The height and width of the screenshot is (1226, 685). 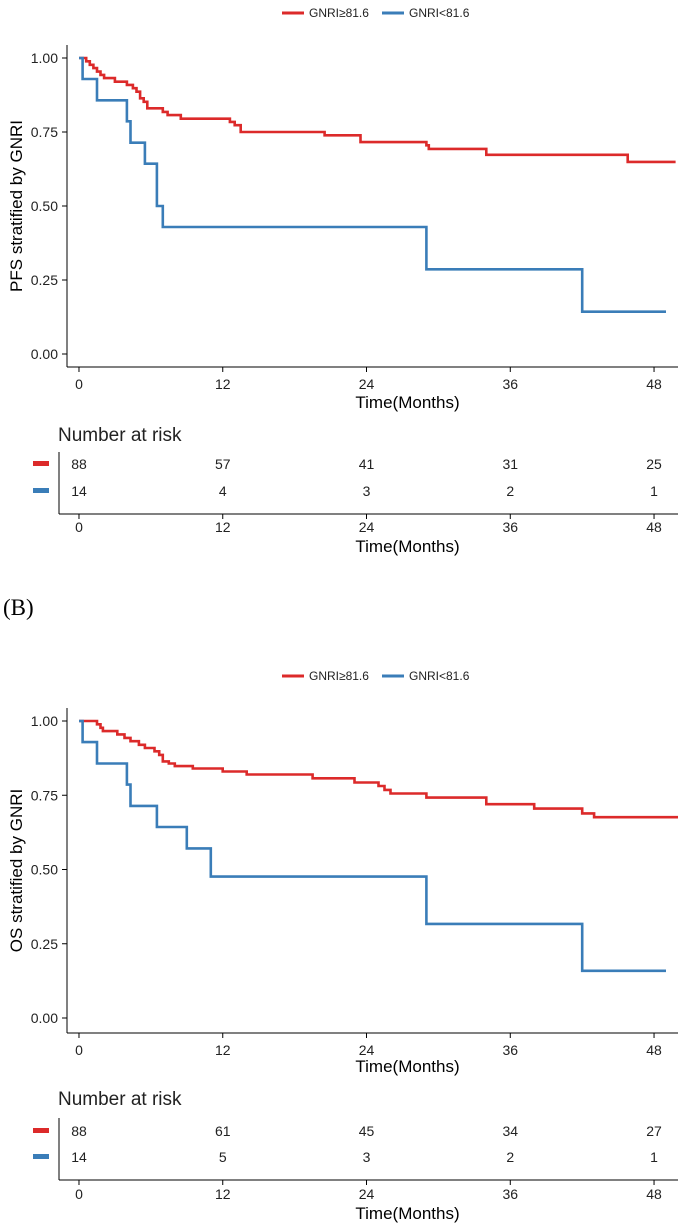 I want to click on risk-count-0-1: 61, so click(x=223, y=1131).